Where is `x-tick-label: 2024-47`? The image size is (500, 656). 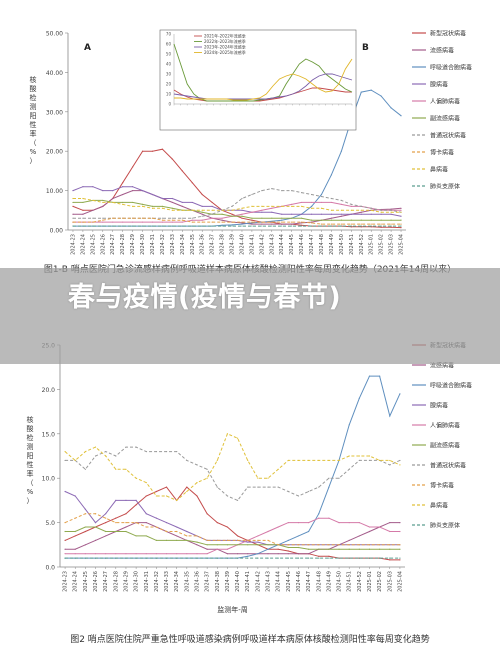
x-tick-label: 2024-47 is located at coordinates (309, 581).